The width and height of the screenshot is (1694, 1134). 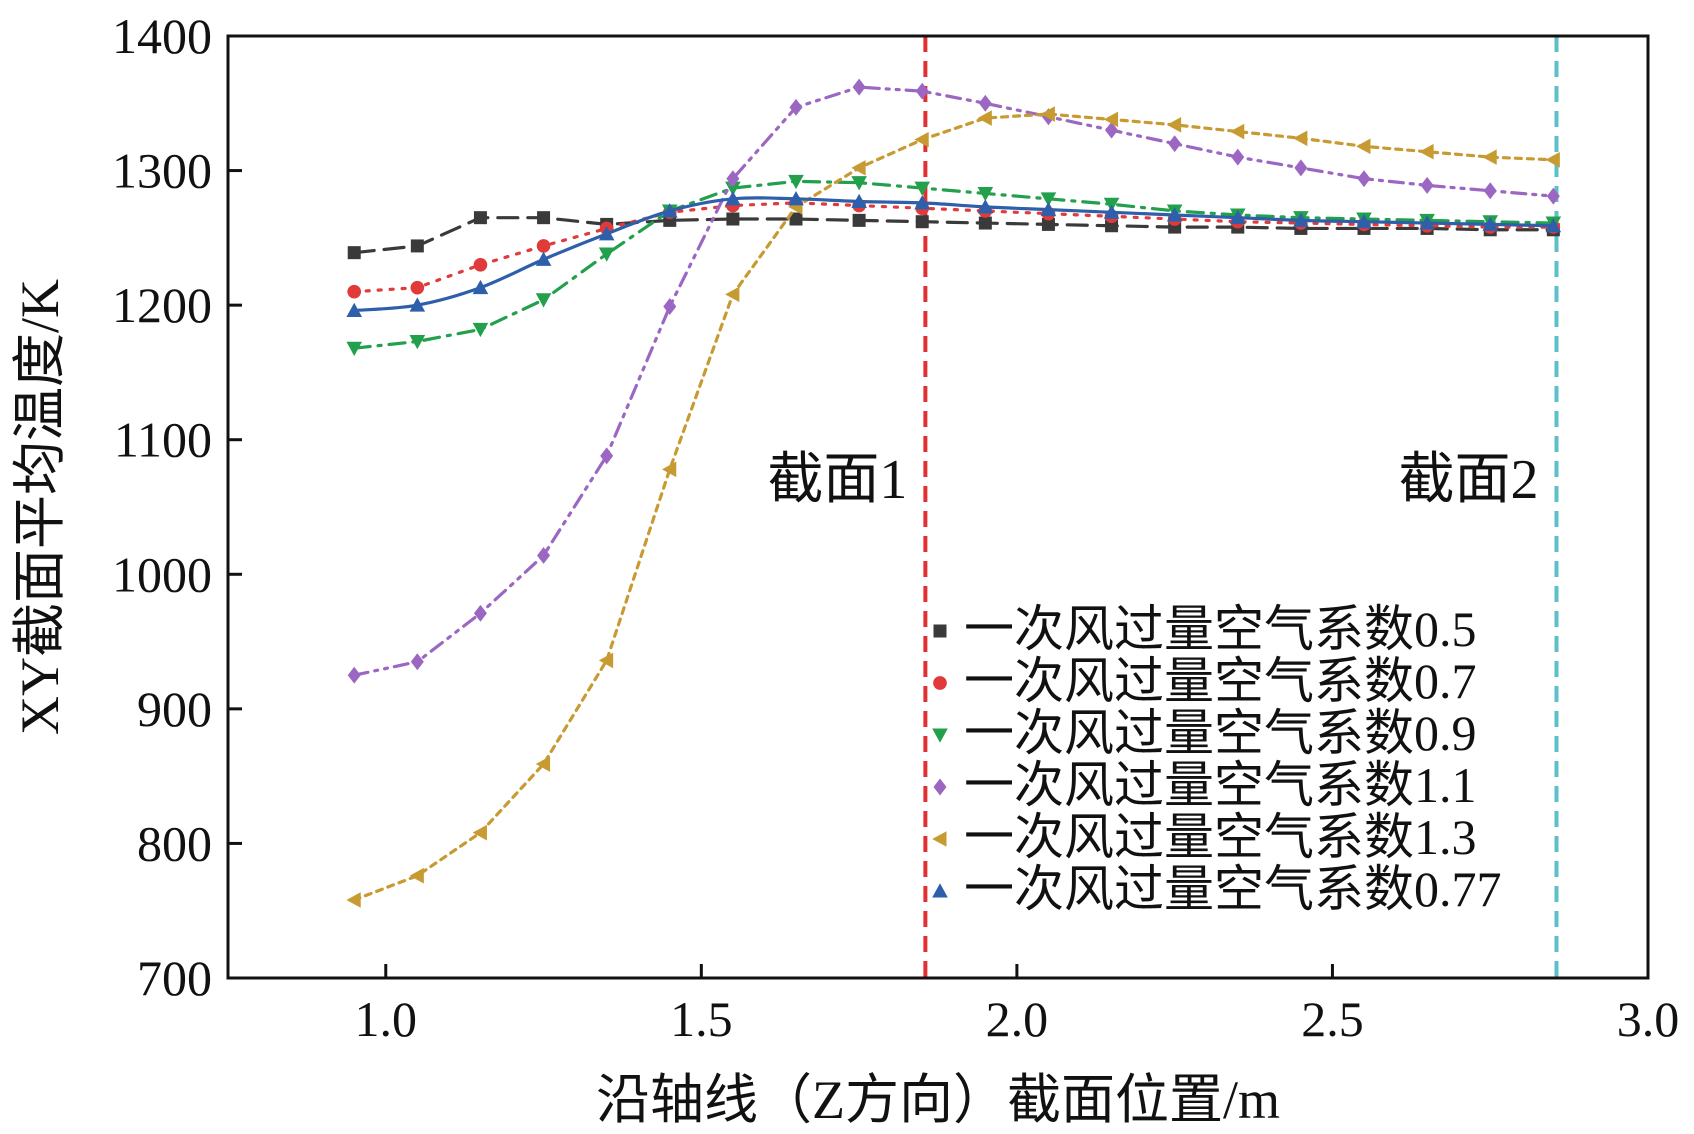 I want to click on legend-label: 一次风过量空气系数0.7, so click(x=1220, y=681).